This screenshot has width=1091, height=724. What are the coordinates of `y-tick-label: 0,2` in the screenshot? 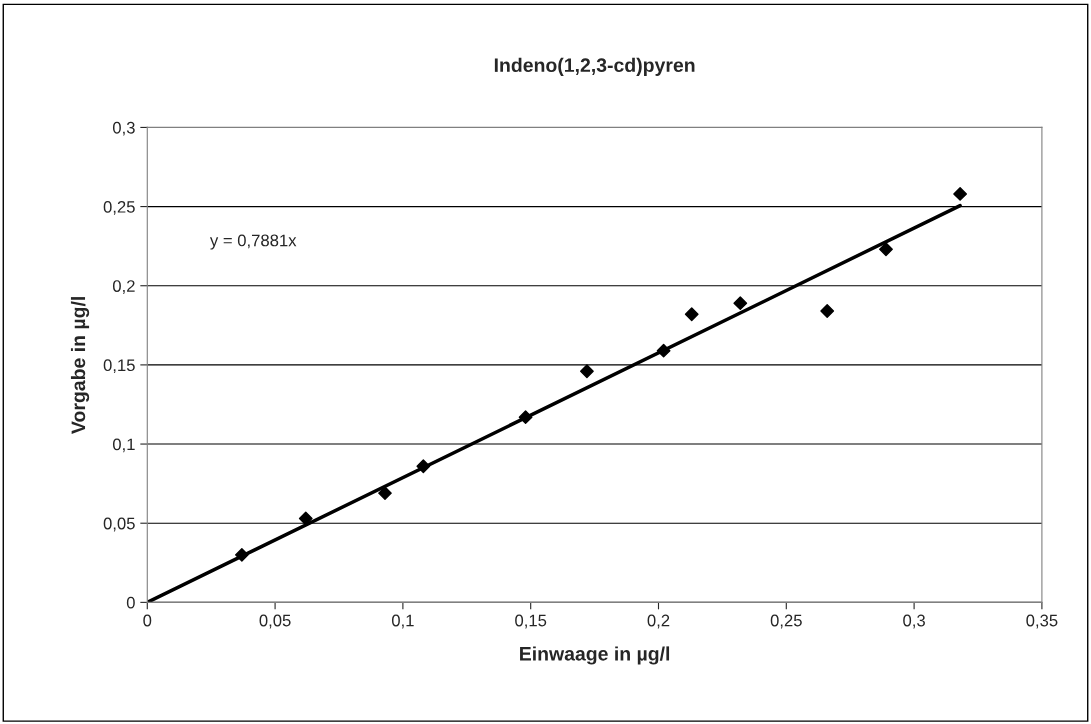 It's located at (123, 287).